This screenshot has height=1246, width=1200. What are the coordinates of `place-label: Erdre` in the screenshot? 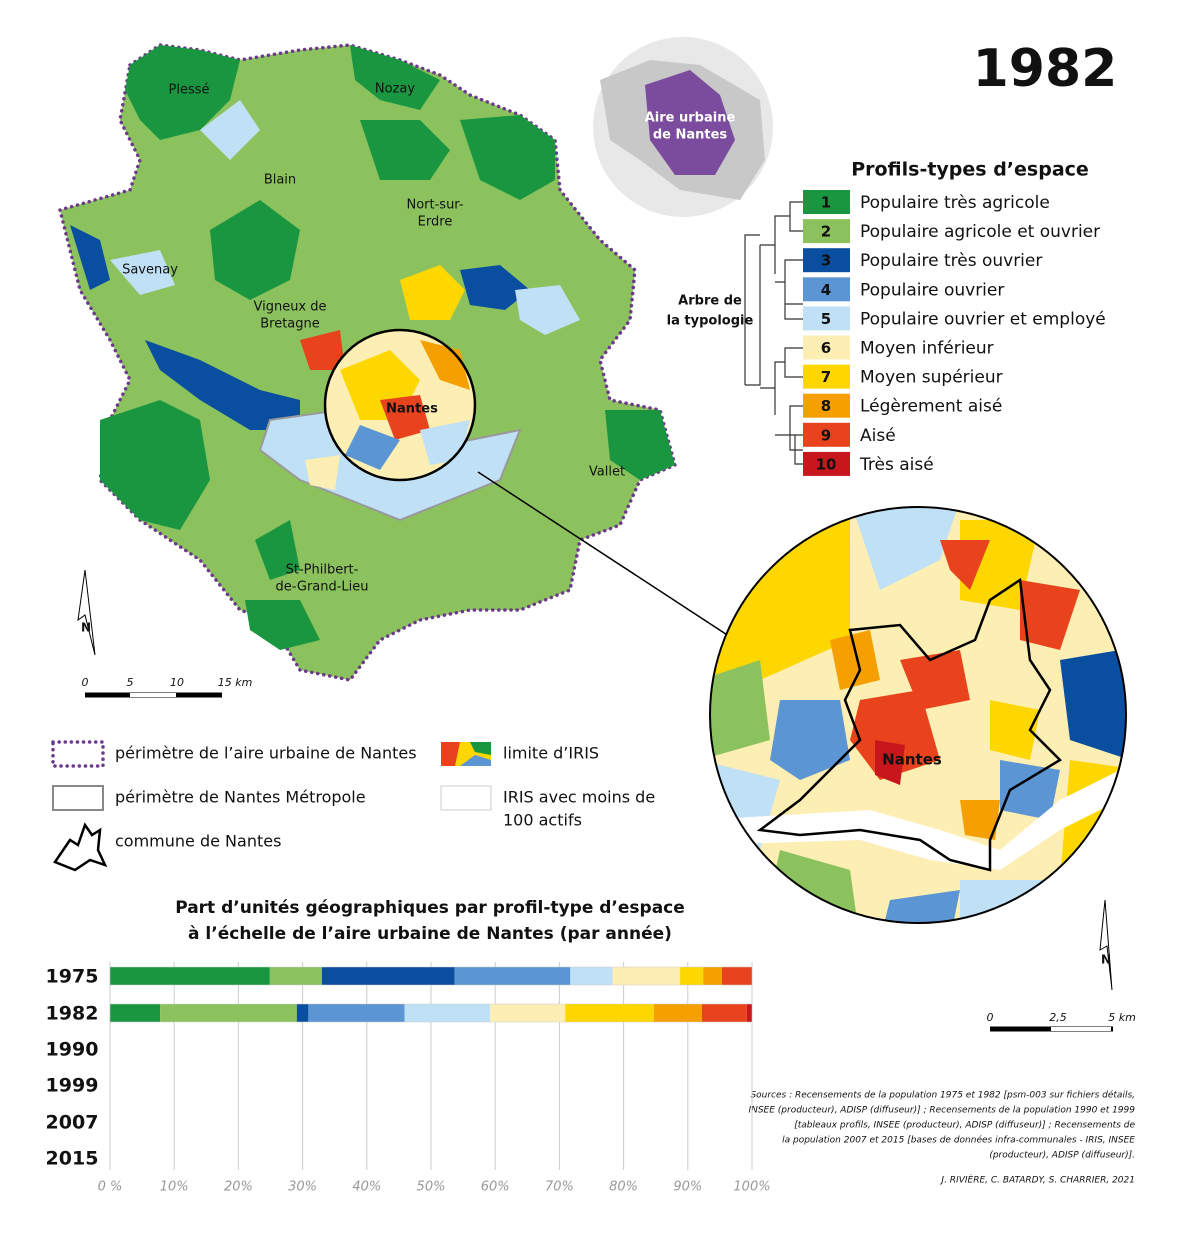 It's located at (435, 222).